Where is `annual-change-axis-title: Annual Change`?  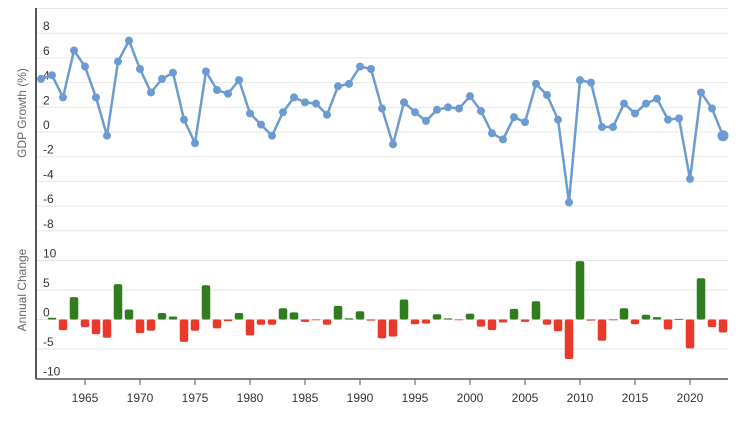
annual-change-axis-title: Annual Change is located at coordinates (22, 290).